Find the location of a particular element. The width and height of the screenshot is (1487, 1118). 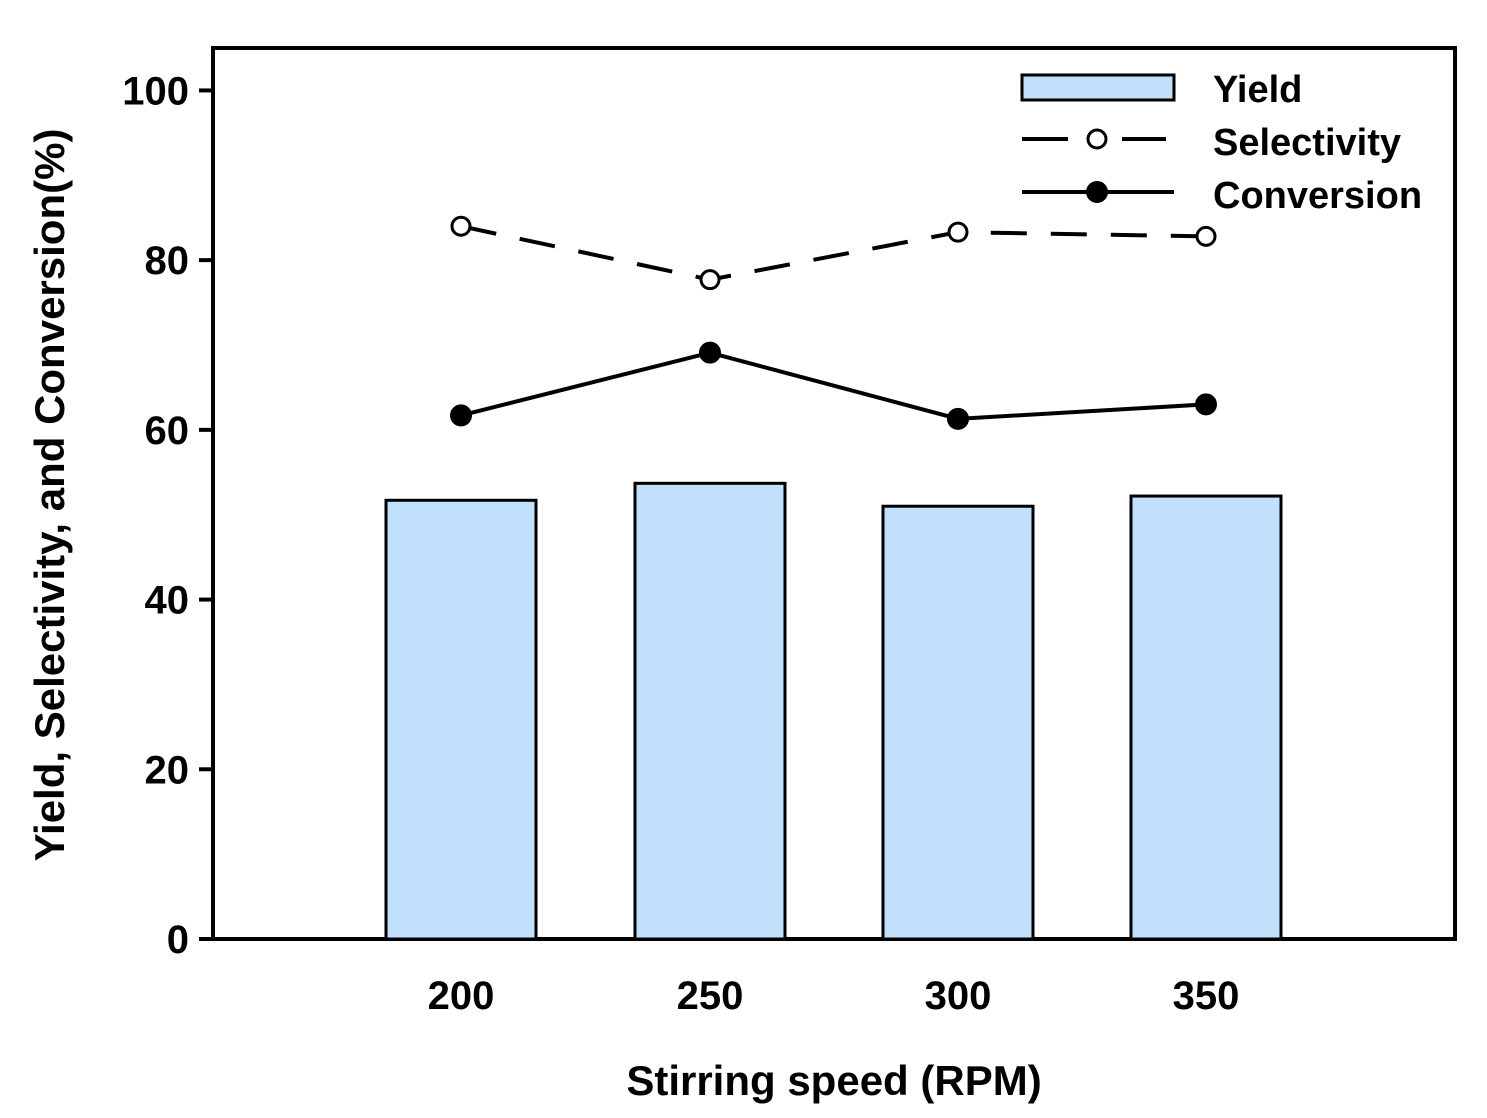

x-tick-label-250: 250 is located at coordinates (710, 996).